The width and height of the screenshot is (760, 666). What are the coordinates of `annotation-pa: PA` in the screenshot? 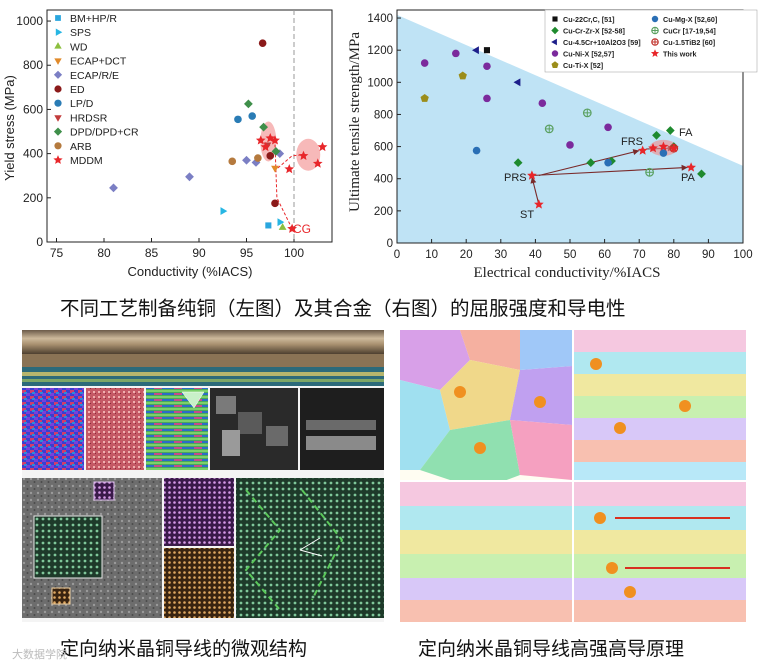 It's located at (688, 178).